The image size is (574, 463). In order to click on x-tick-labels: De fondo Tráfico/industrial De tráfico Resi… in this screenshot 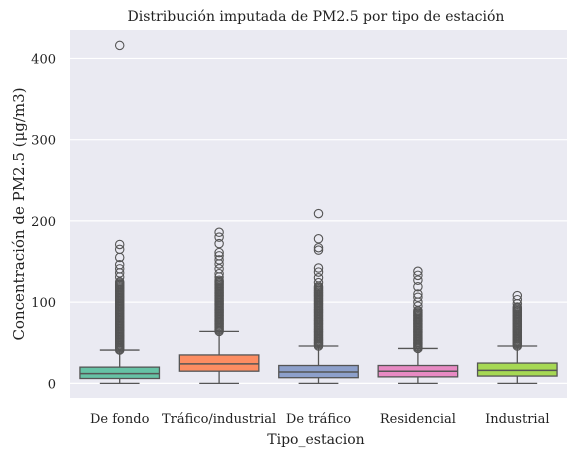, I will do `click(320, 419)`.